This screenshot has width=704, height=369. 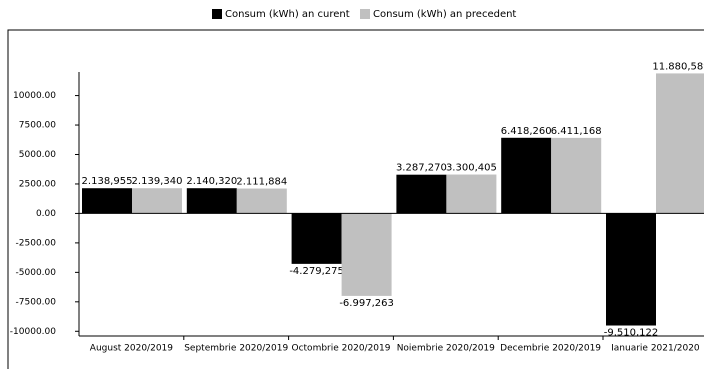 What do you see at coordinates (550, 349) in the screenshot?
I see `x-tick-label: Decembrie 2020/2019` at bounding box center [550, 349].